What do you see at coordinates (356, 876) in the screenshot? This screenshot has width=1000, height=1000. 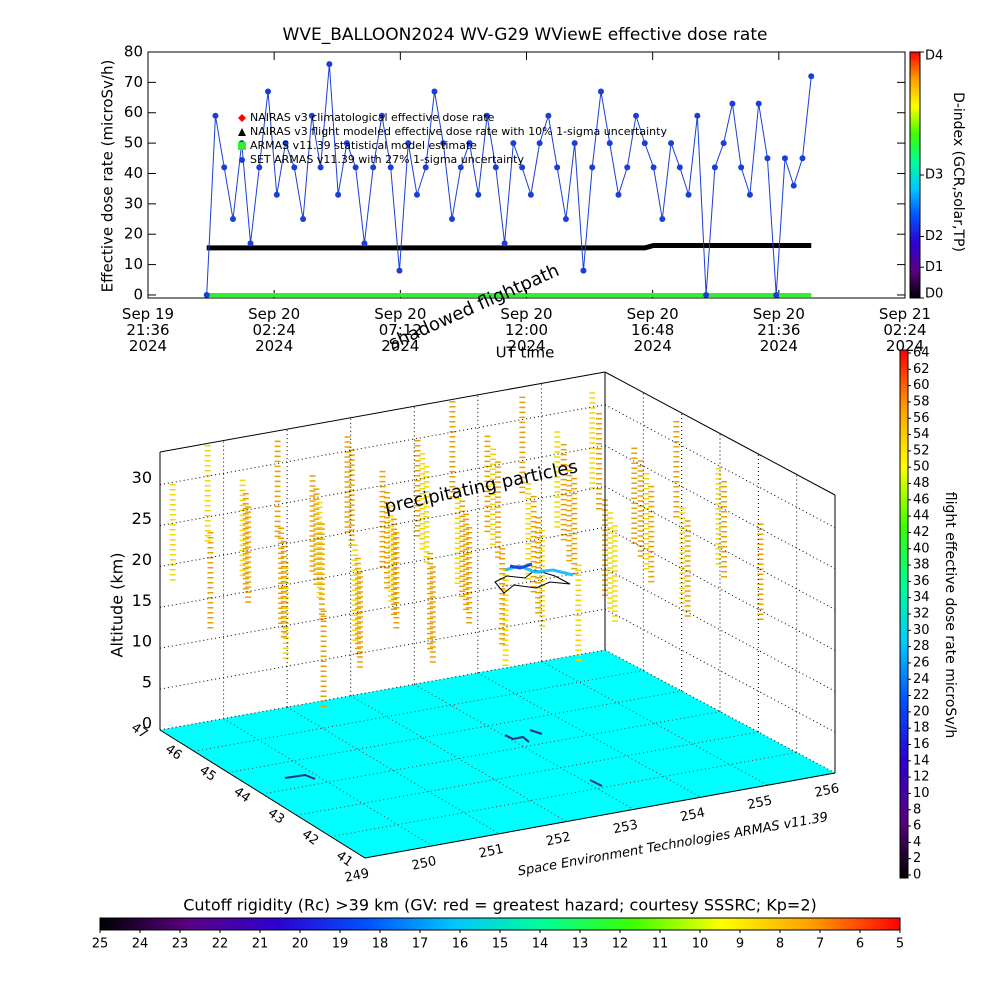 I see `lon-tick-label: 249` at bounding box center [356, 876].